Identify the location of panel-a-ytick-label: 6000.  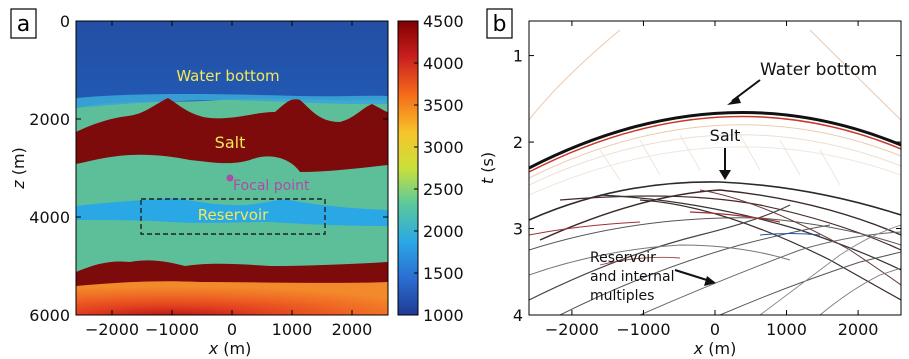
(49, 315).